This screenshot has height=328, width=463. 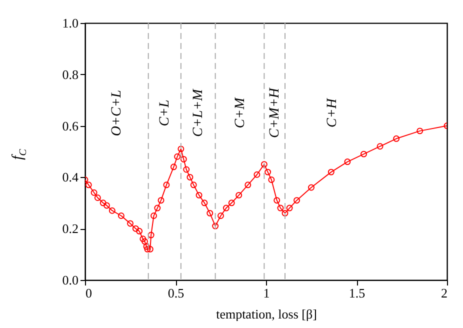 What do you see at coordinates (332, 113) in the screenshot?
I see `annotation: C+H` at bounding box center [332, 113].